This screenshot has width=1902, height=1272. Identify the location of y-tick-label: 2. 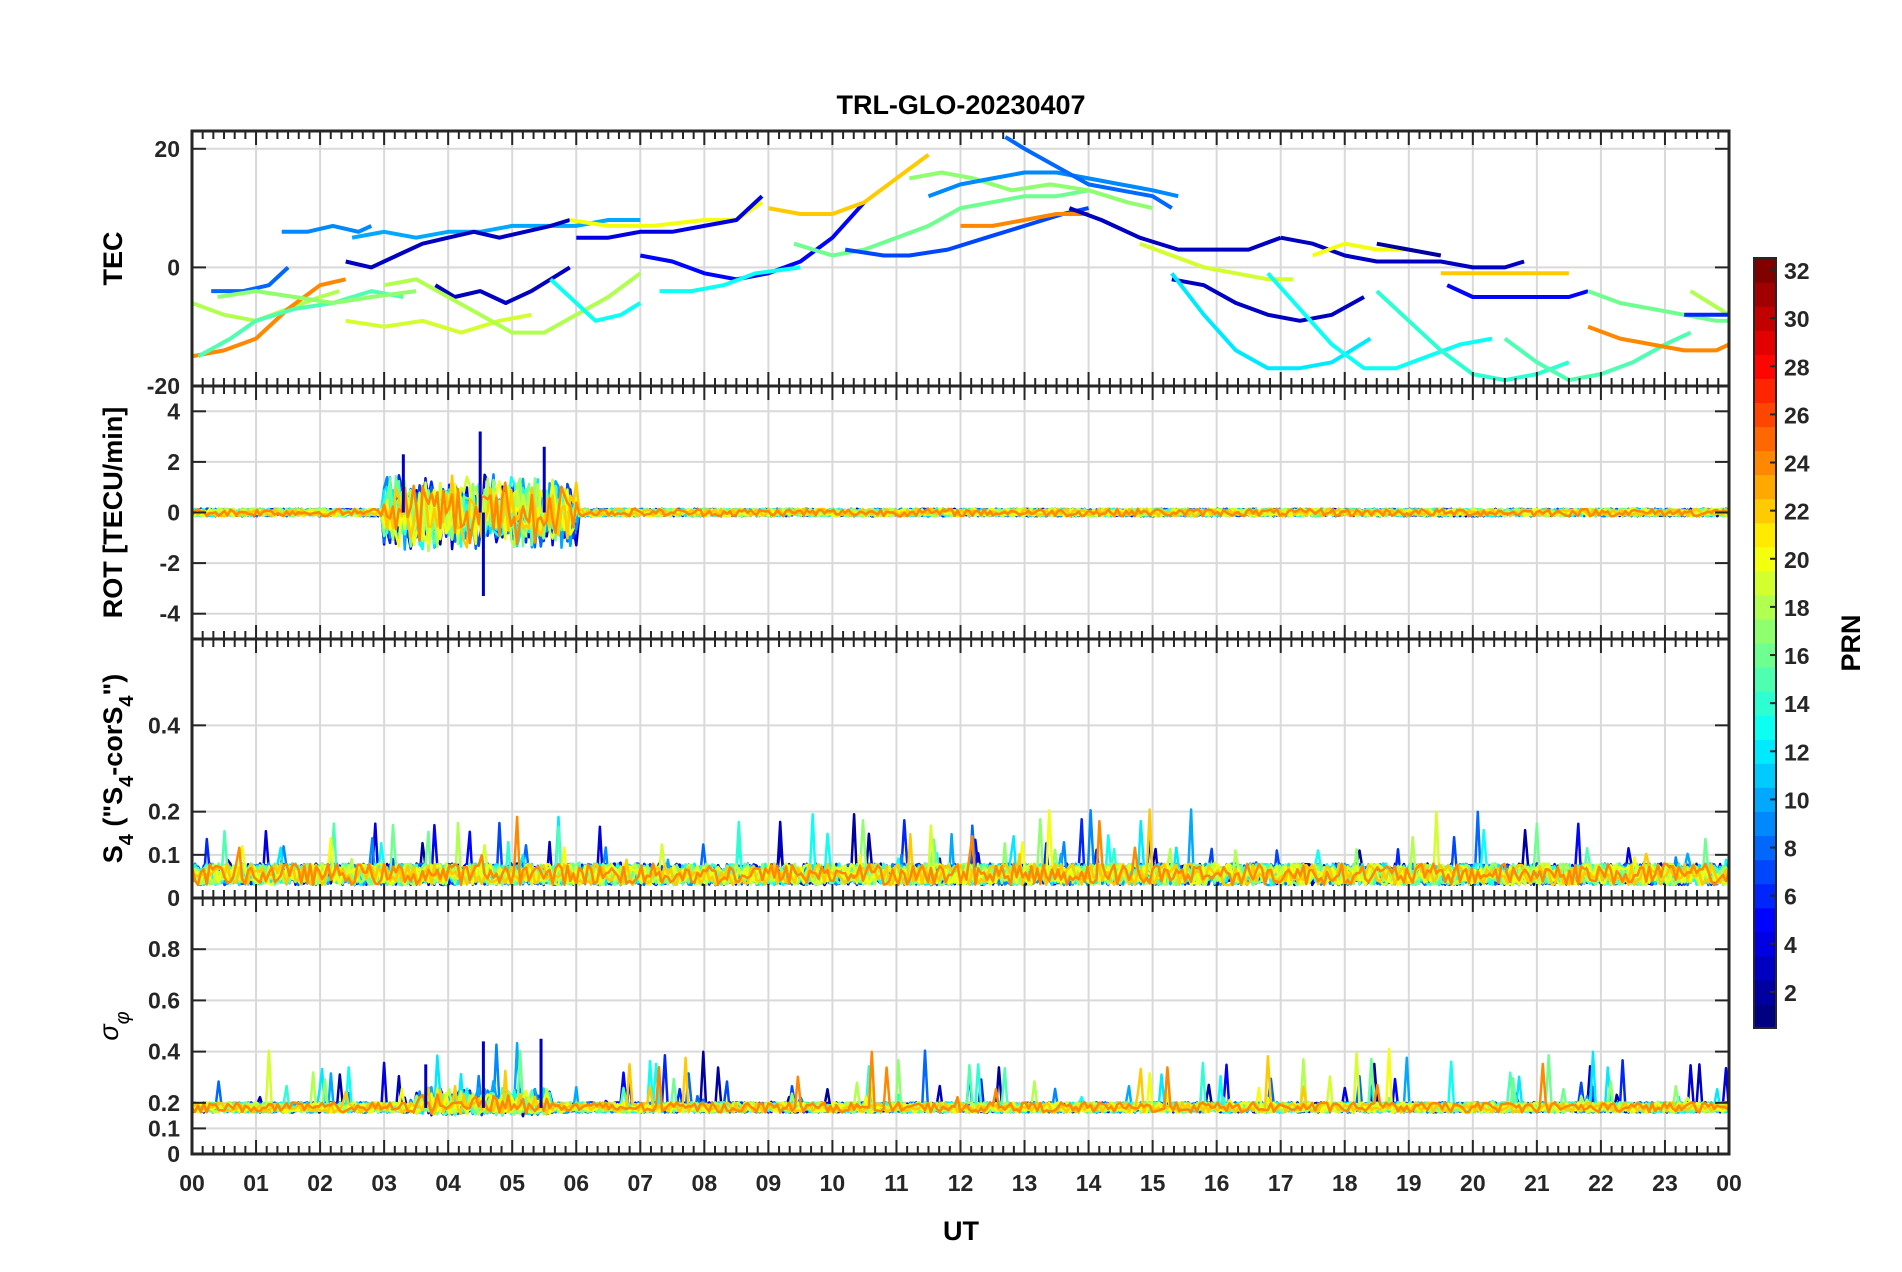
(173, 462).